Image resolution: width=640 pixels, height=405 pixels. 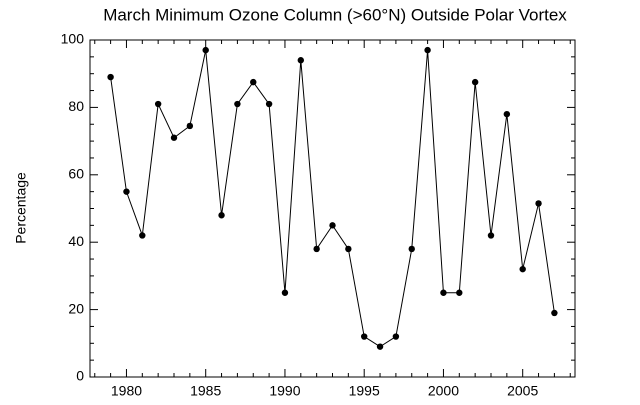 I want to click on x-tick-label: 1980, so click(x=126, y=391).